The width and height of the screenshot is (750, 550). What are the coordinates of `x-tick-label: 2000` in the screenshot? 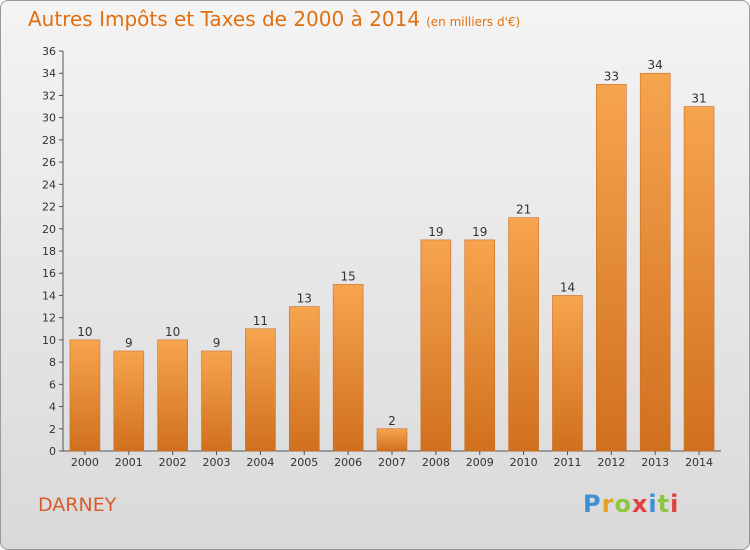 It's located at (85, 462).